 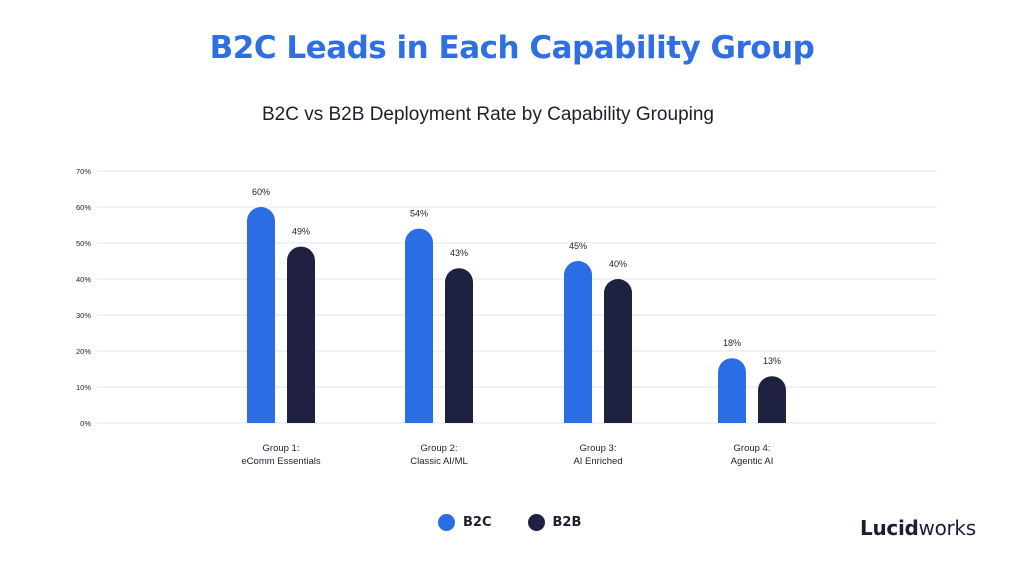 I want to click on legend-item-b2b: B2B, so click(x=554, y=522).